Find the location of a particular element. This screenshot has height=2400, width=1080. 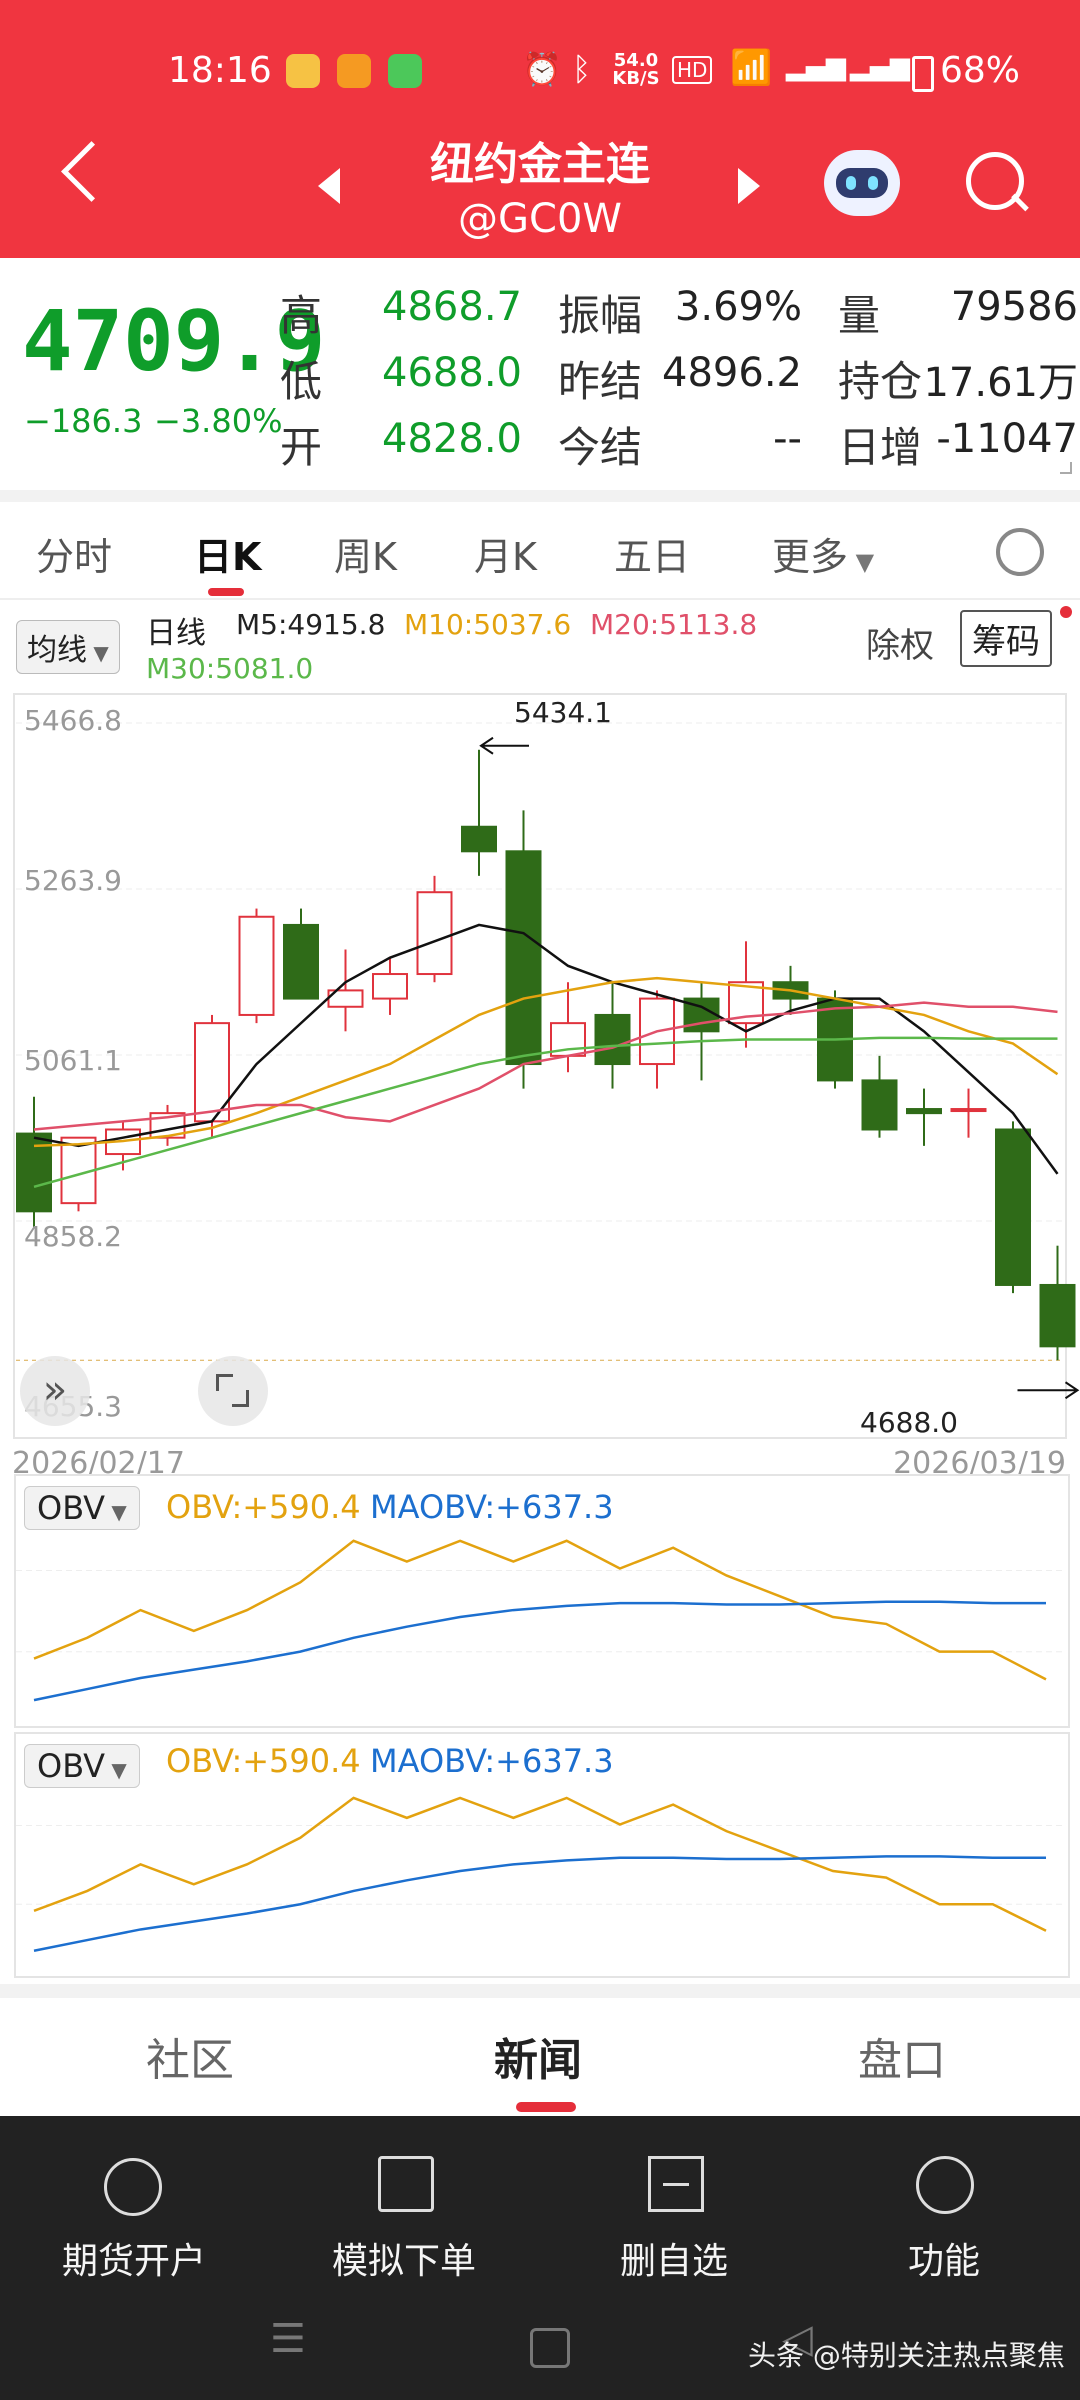

tab-daily-k: 日K is located at coordinates (228, 557).